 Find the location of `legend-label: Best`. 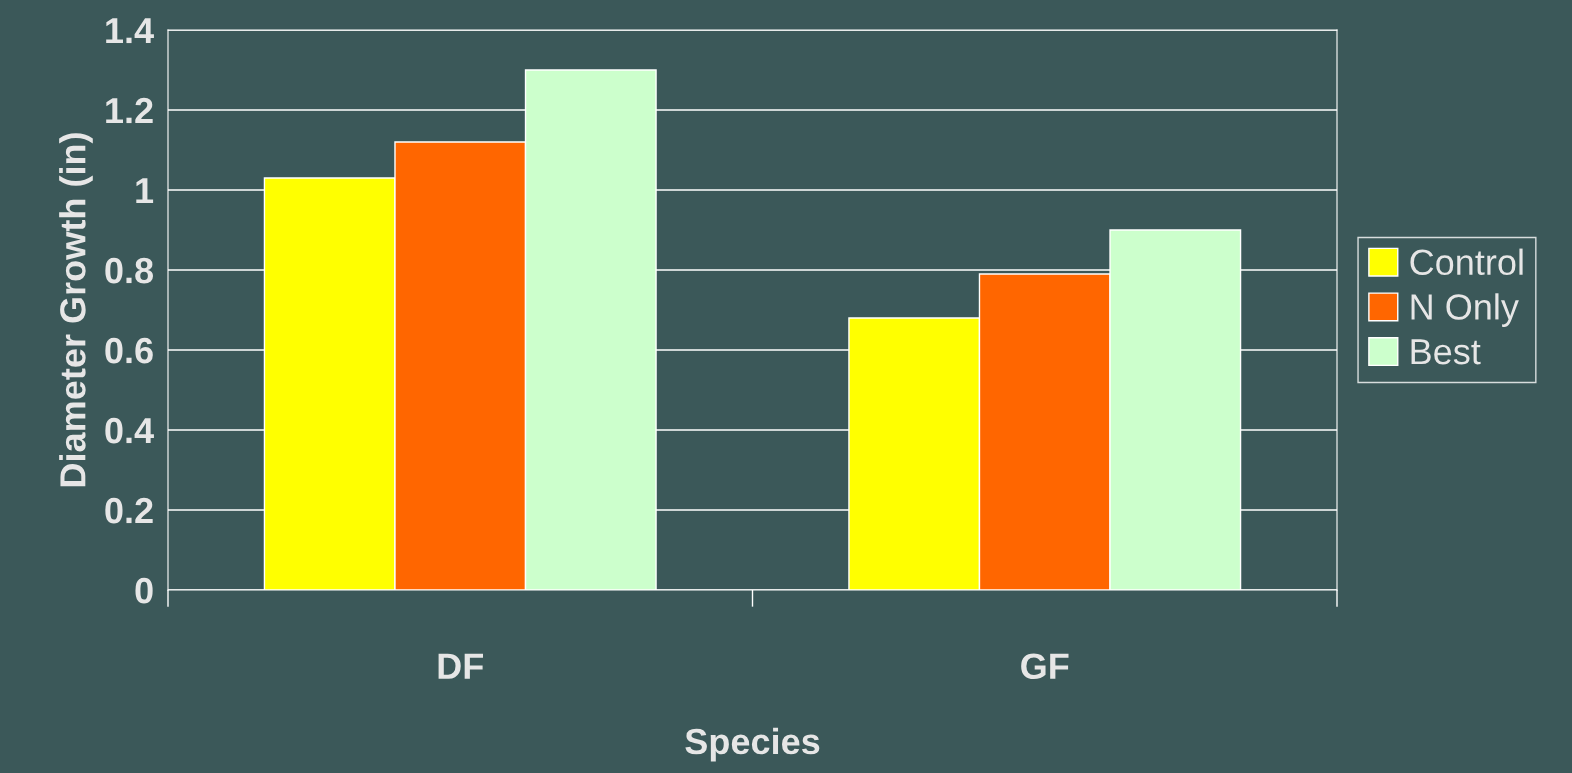

legend-label: Best is located at coordinates (1446, 352).